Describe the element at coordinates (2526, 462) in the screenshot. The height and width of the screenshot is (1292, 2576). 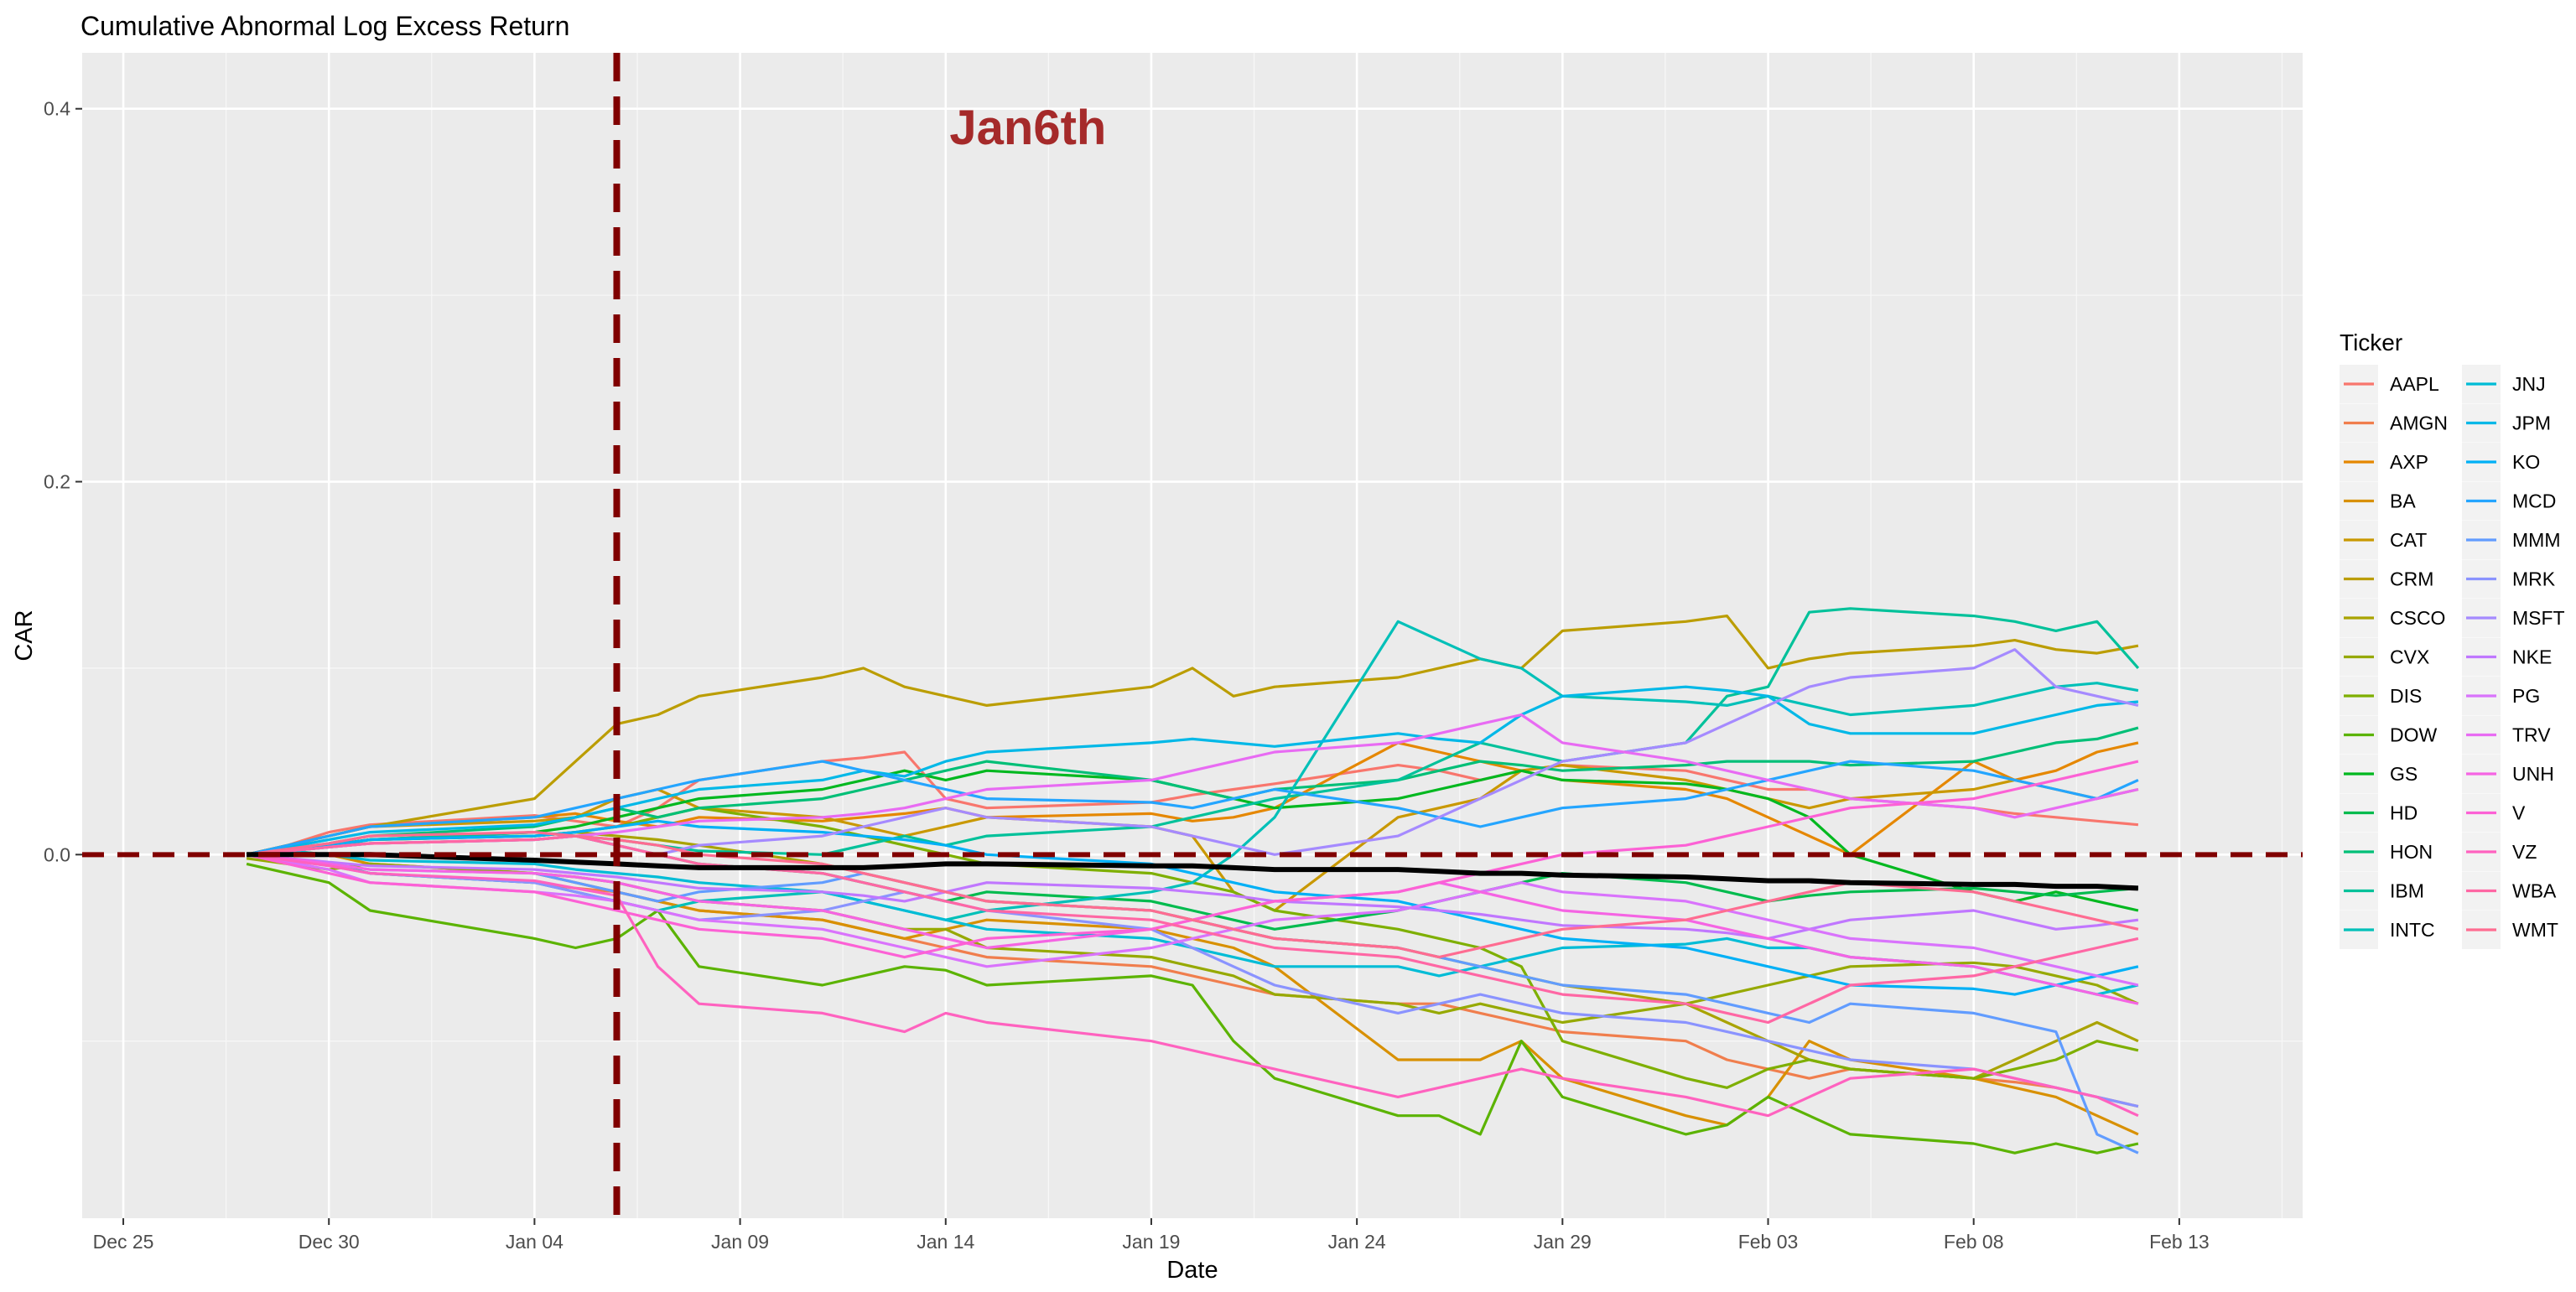
I see `legend-item-label: KO` at that location.